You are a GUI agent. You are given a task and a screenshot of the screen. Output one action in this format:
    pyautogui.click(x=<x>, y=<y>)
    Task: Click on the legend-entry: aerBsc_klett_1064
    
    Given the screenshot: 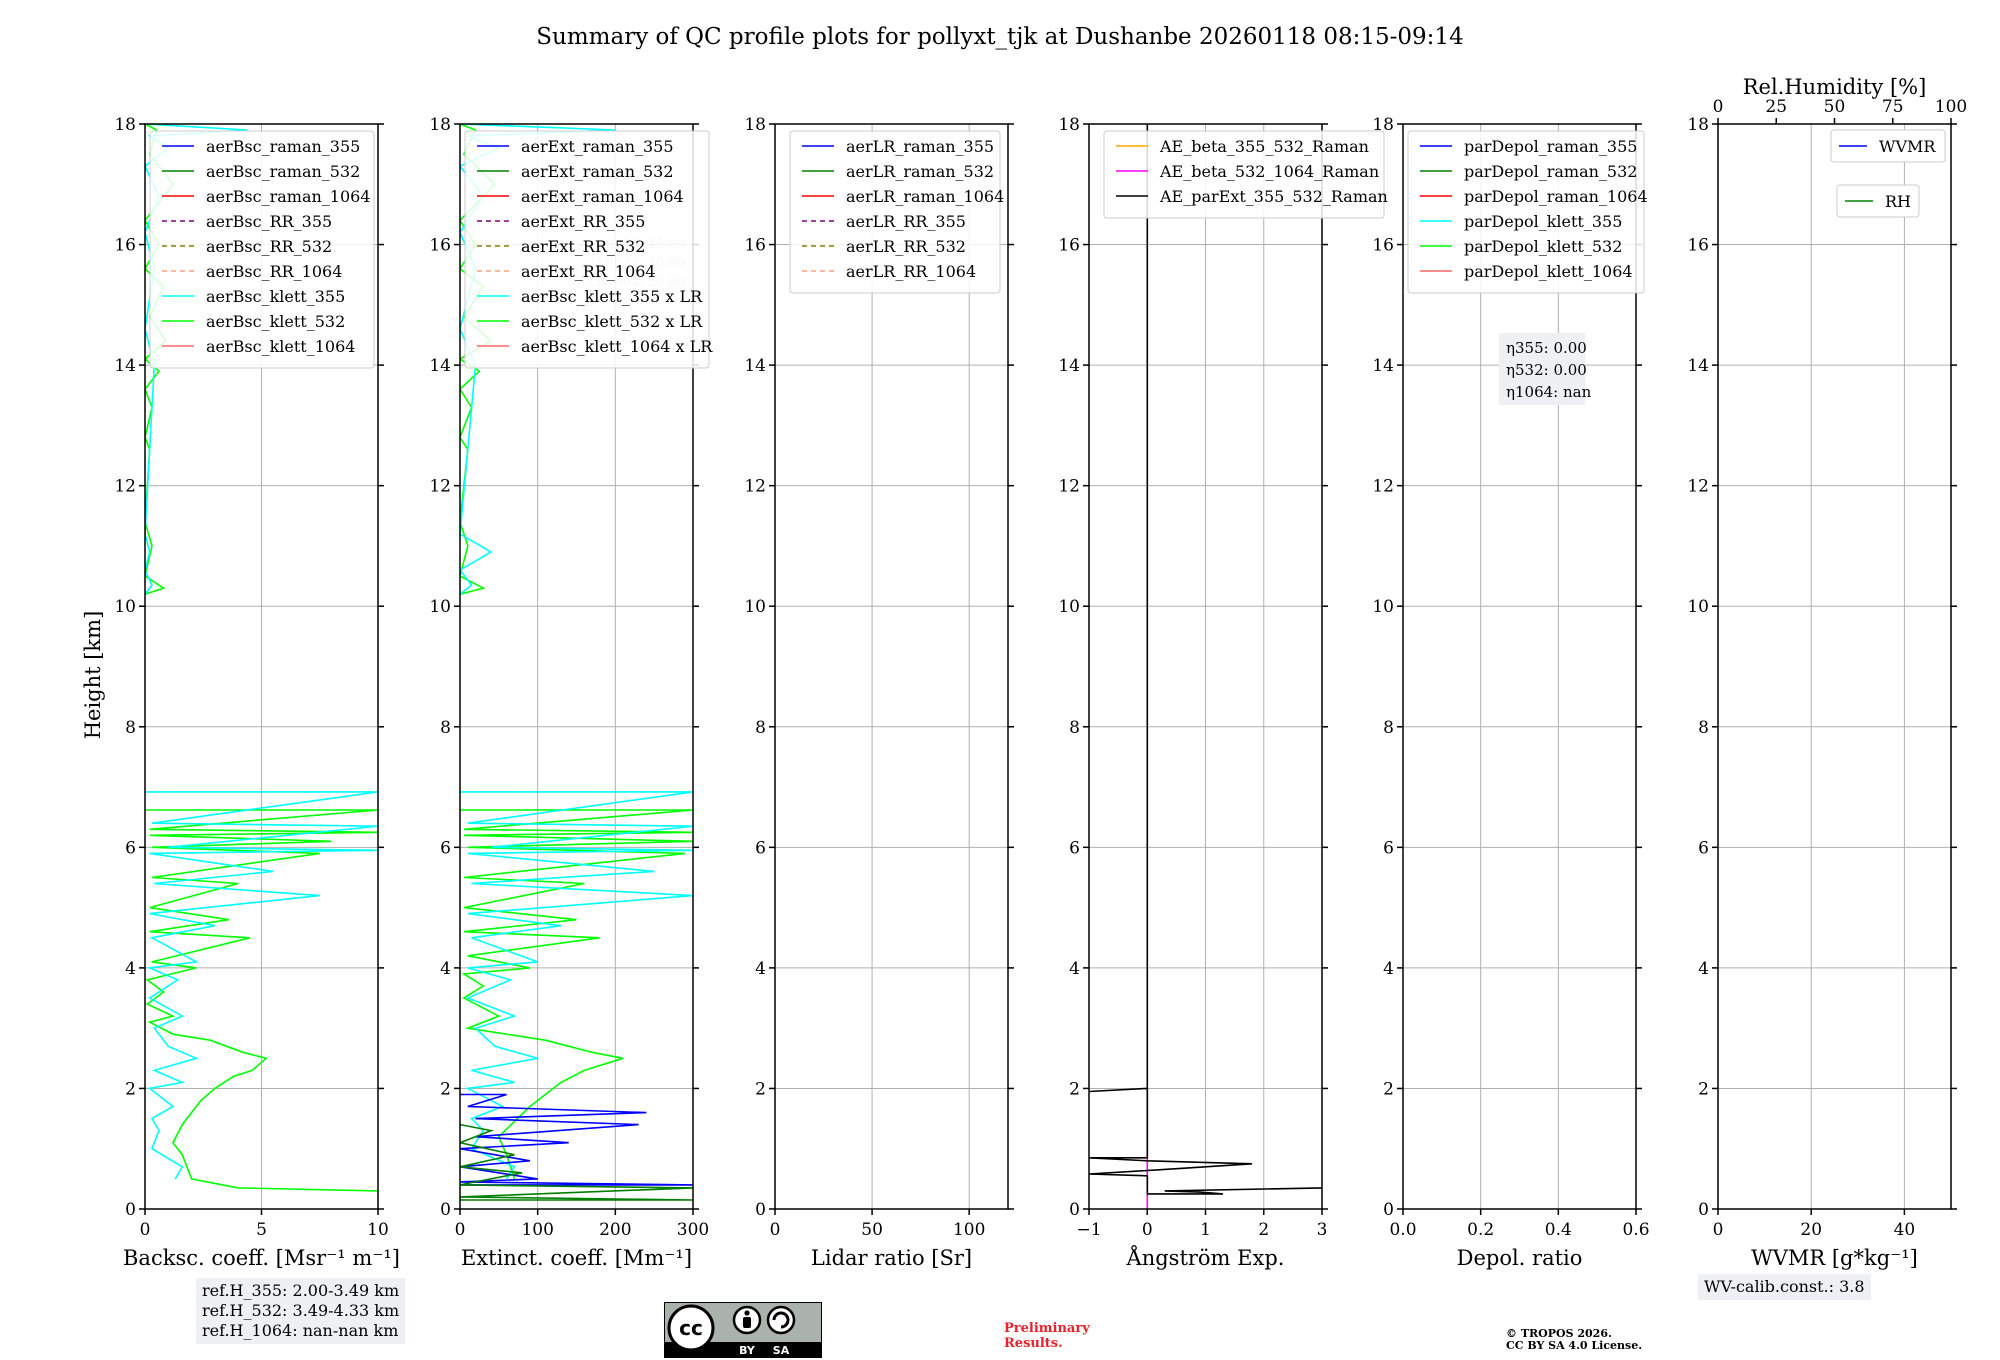 What is the action you would take?
    pyautogui.click(x=280, y=346)
    